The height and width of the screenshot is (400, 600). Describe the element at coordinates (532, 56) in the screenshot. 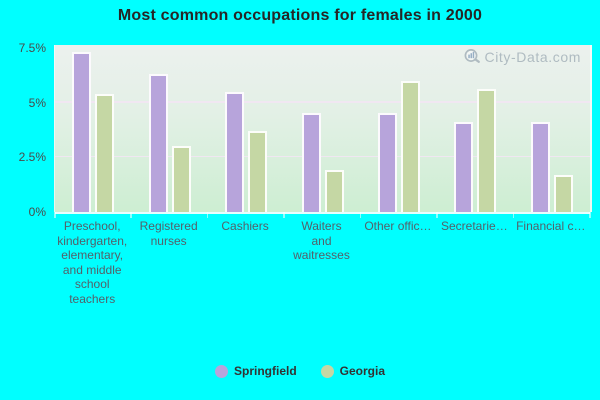

I see `watermark-text: City-Data.com` at that location.